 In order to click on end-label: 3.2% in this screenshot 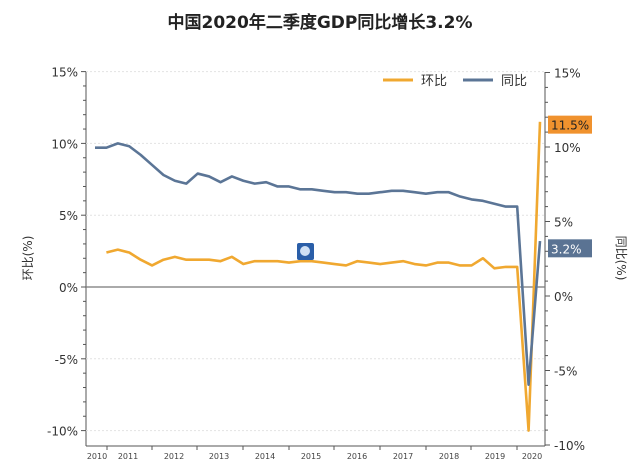, I will do `click(566, 249)`.